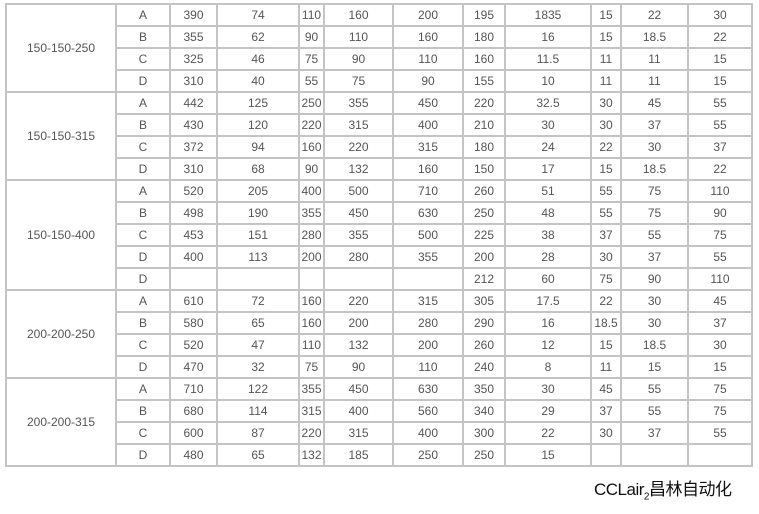 This screenshot has height=514, width=759. Describe the element at coordinates (311, 235) in the screenshot. I see `value-cell: 280` at that location.